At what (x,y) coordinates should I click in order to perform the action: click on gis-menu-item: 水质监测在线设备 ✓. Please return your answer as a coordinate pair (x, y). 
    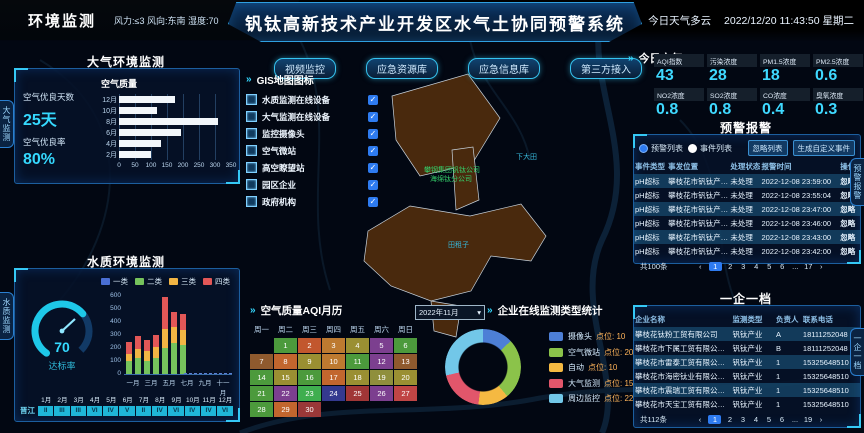
    Looking at the image, I should click on (312, 99).